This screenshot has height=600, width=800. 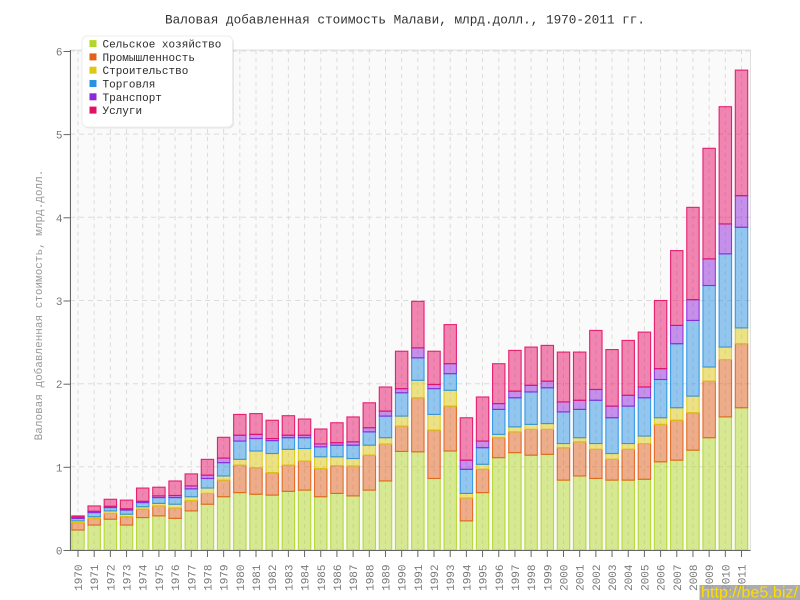 What do you see at coordinates (59, 220) in the screenshot?
I see `svg-text: 4` at bounding box center [59, 220].